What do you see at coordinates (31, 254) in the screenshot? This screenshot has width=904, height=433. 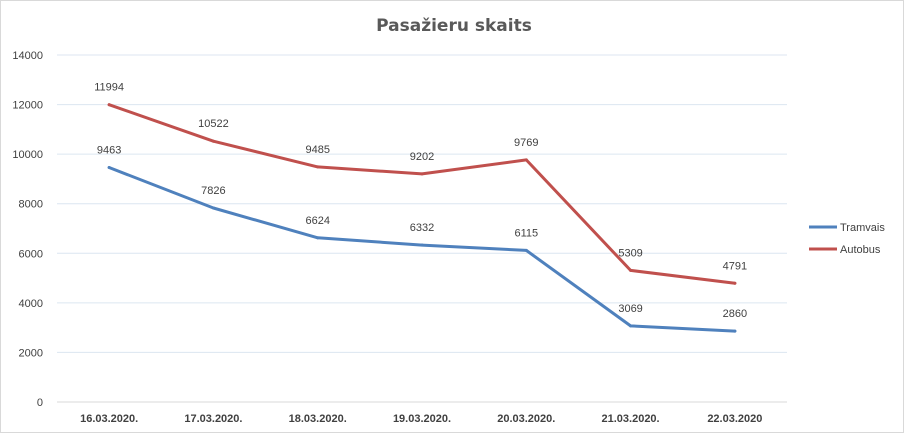 I see `y-tick-label: 6000` at bounding box center [31, 254].